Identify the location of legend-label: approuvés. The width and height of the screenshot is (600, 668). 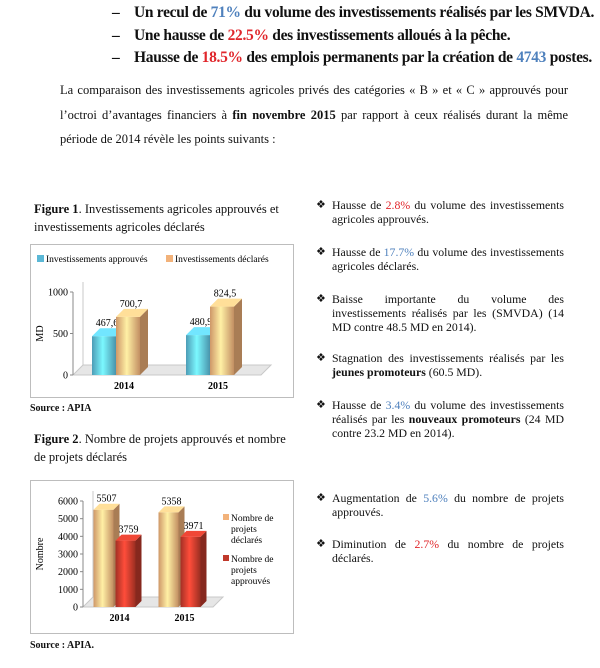
(250, 582).